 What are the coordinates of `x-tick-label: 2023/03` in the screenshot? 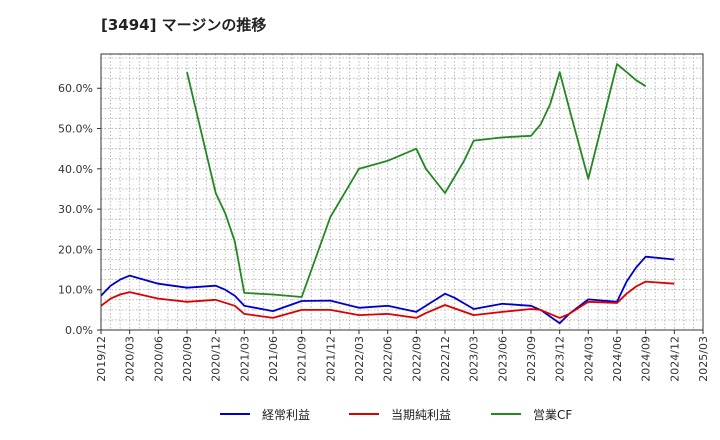 It's located at (474, 359).